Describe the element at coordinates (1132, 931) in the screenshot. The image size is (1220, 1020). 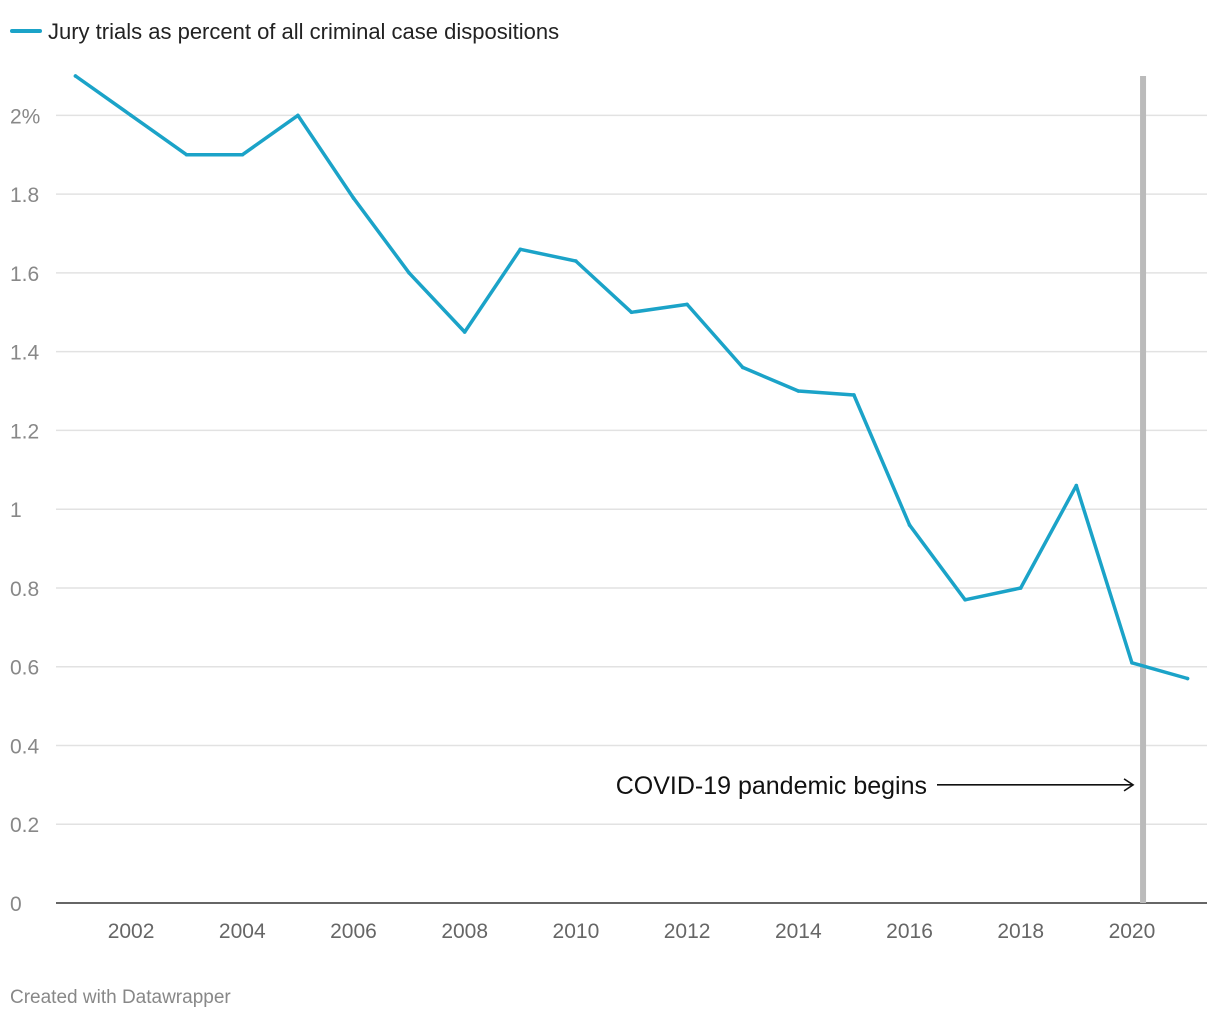
I see `x-tick-label: 2020` at that location.